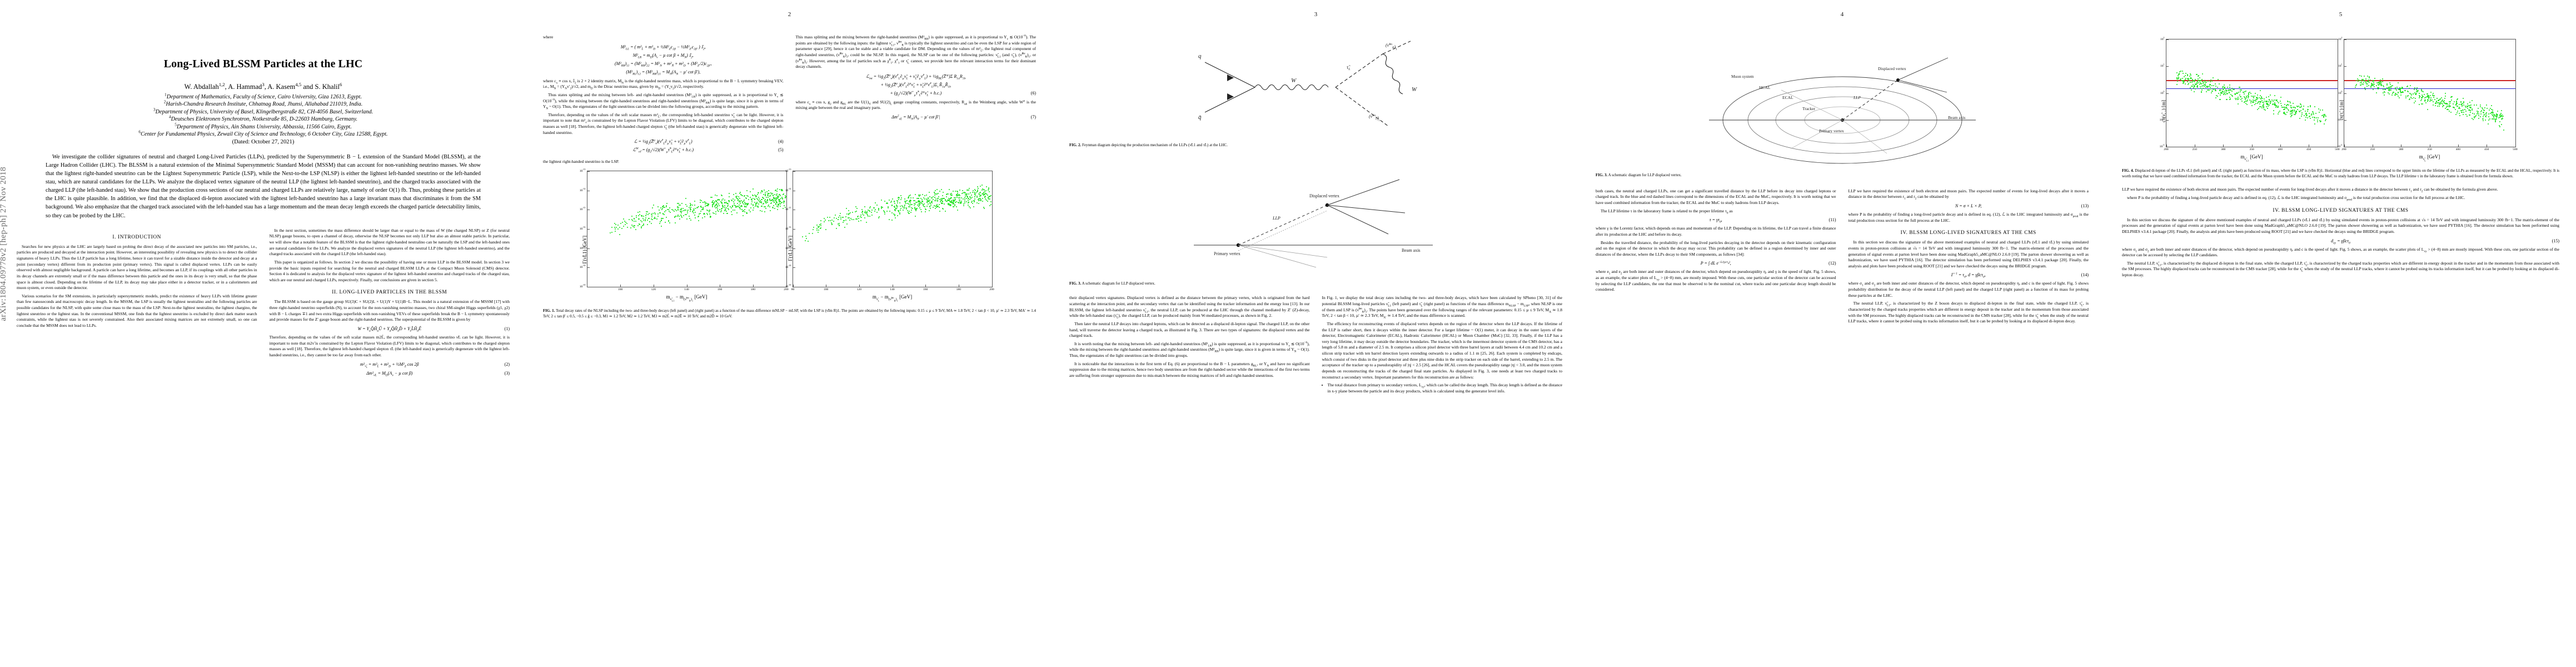 This screenshot has height=667, width=2576. What do you see at coordinates (2340, 65) in the screenshot?
I see `y-axis-tick: 101` at bounding box center [2340, 65].